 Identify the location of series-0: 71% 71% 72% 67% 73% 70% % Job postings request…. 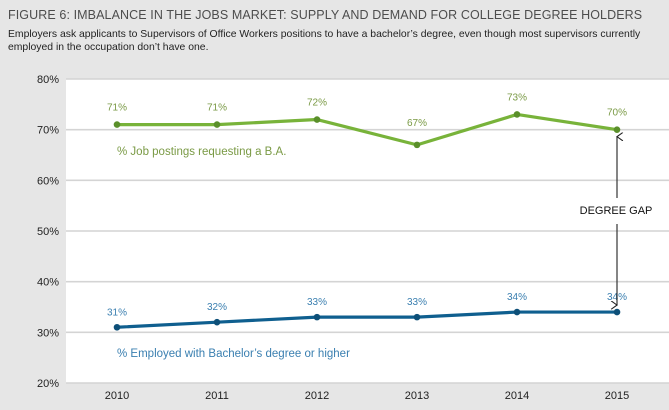
(367, 125).